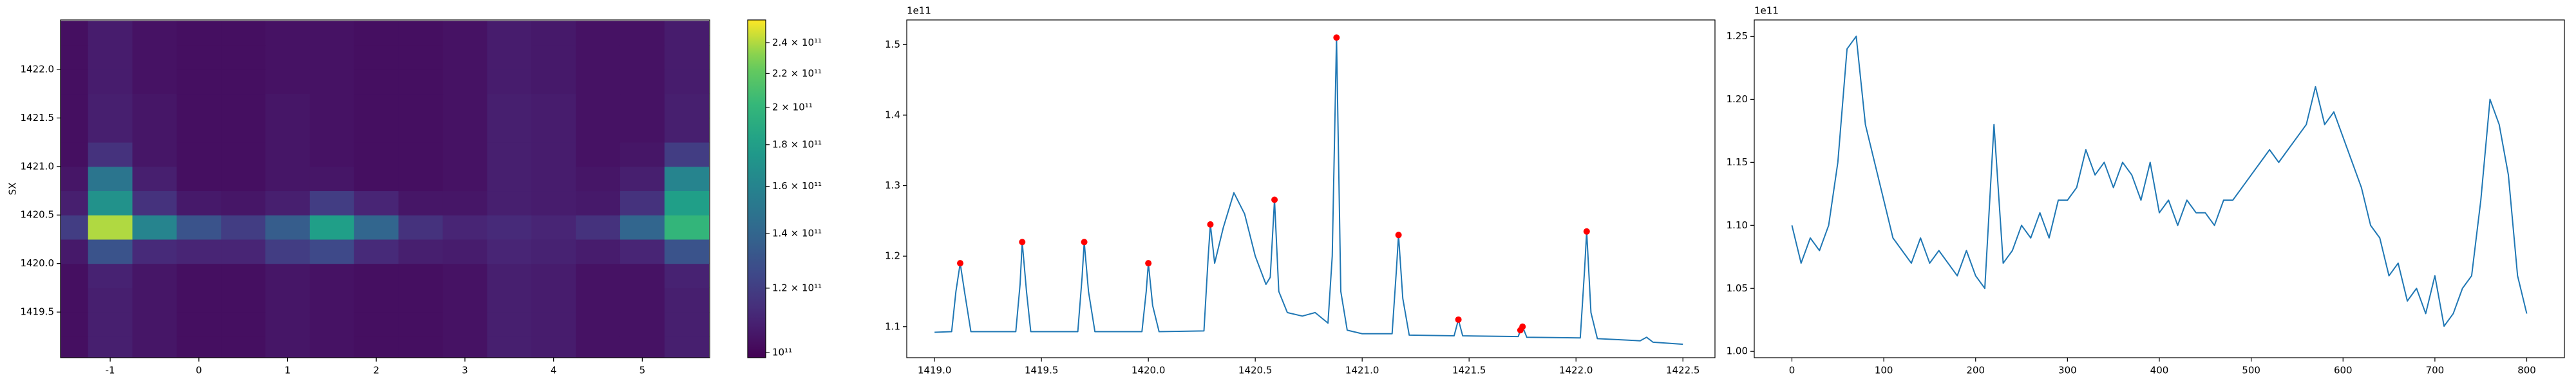  I want to click on y-tick-label: 1422.0, so click(38, 69).